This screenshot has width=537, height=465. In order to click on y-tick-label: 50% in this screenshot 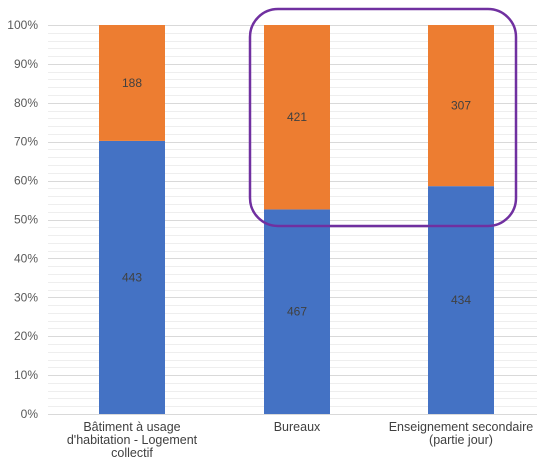, I will do `click(26, 220)`.